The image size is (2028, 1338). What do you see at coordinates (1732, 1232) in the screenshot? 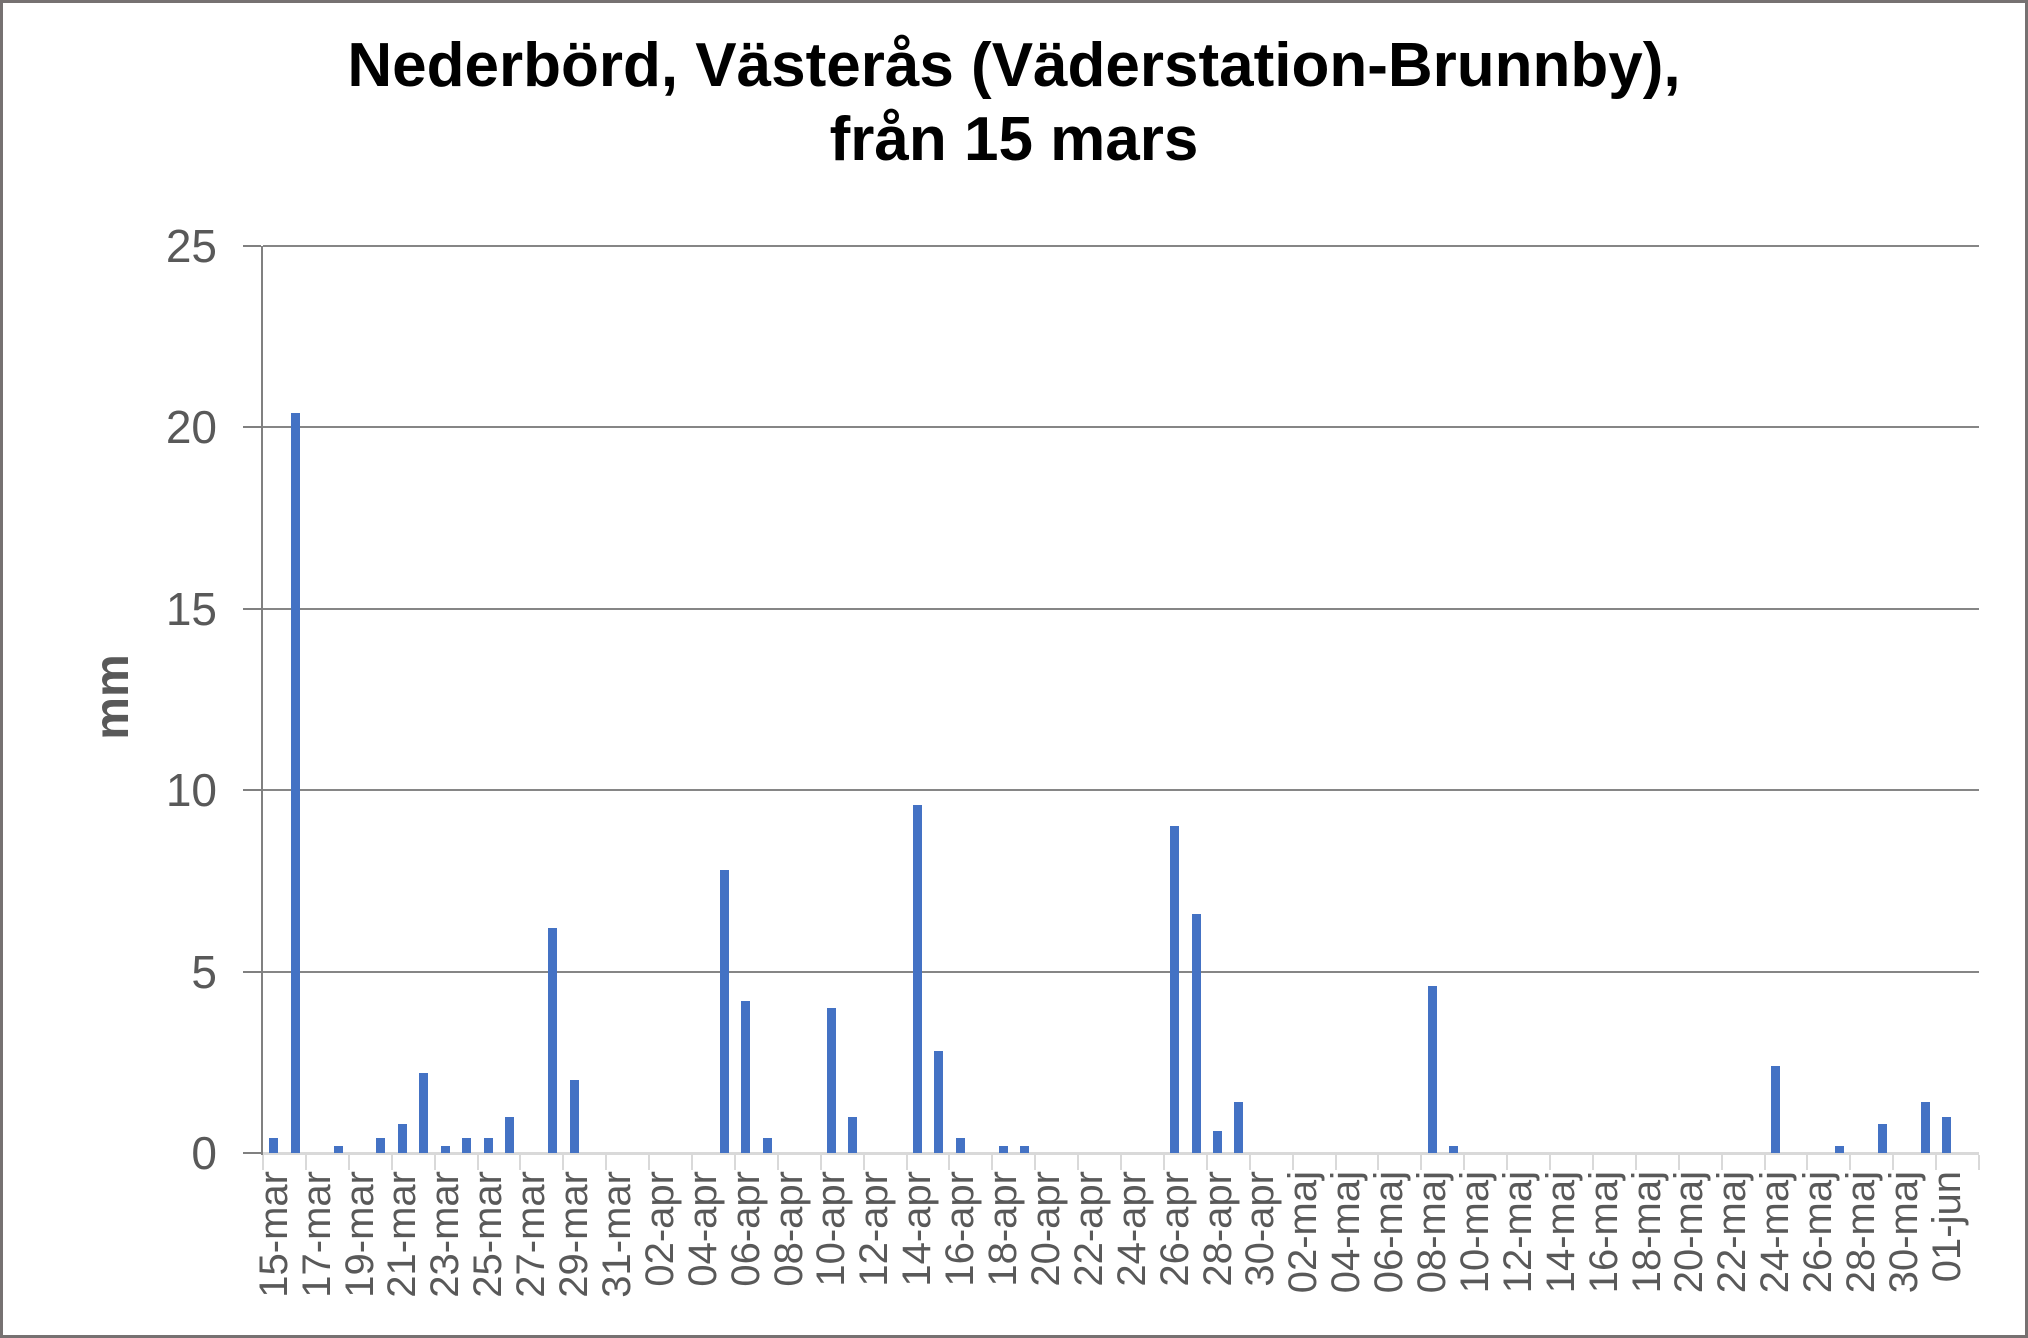
I see `x-tick-label: 22-maj` at bounding box center [1732, 1232].